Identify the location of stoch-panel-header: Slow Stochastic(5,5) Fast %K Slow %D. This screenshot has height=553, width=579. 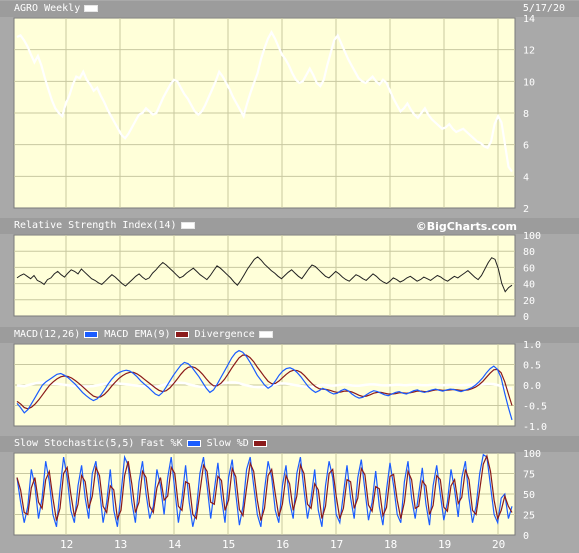
(289, 444).